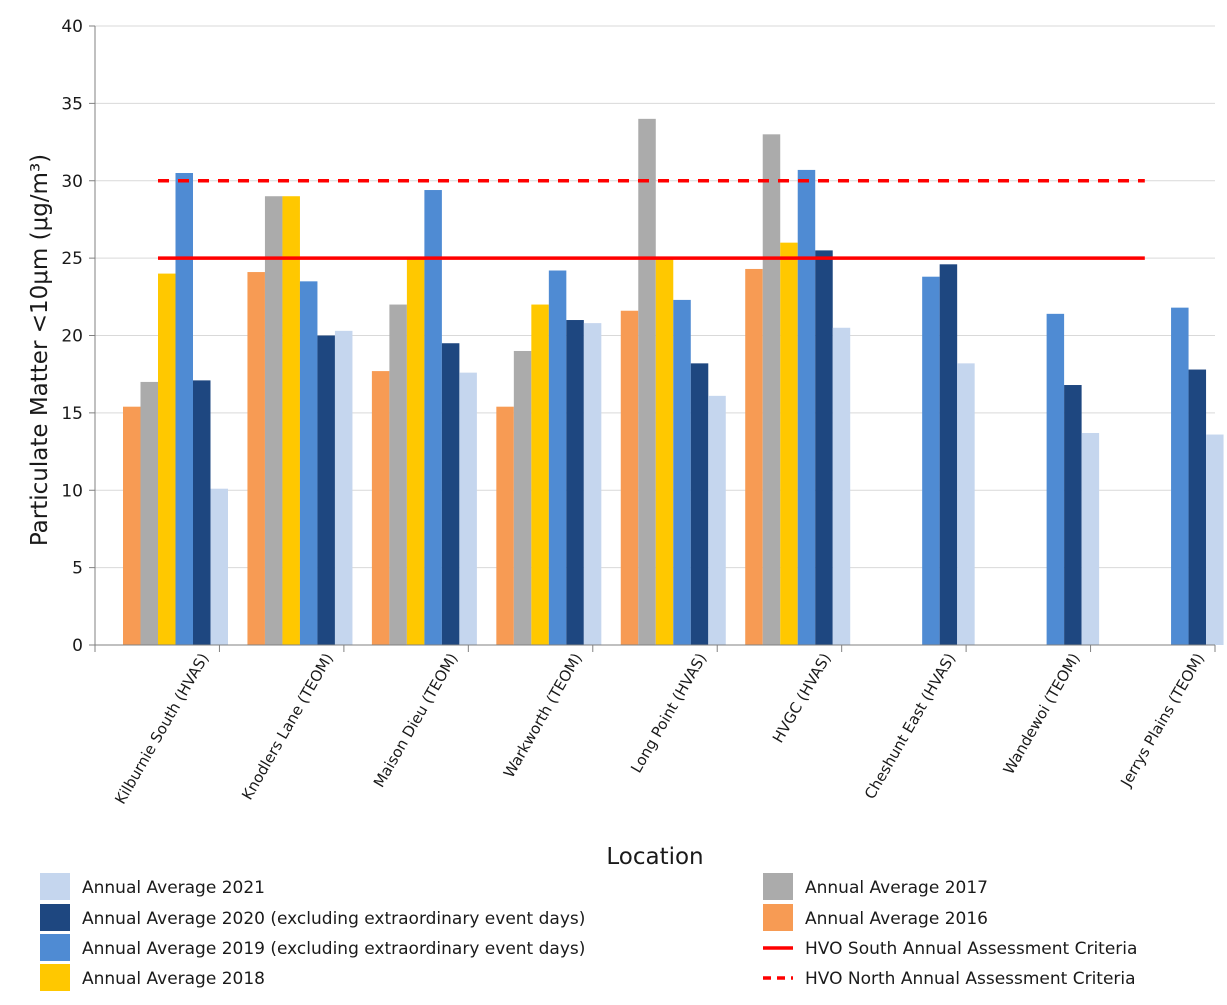 The image size is (1227, 1005). Describe the element at coordinates (77, 646) in the screenshot. I see `y-tick-label-0: 0` at that location.